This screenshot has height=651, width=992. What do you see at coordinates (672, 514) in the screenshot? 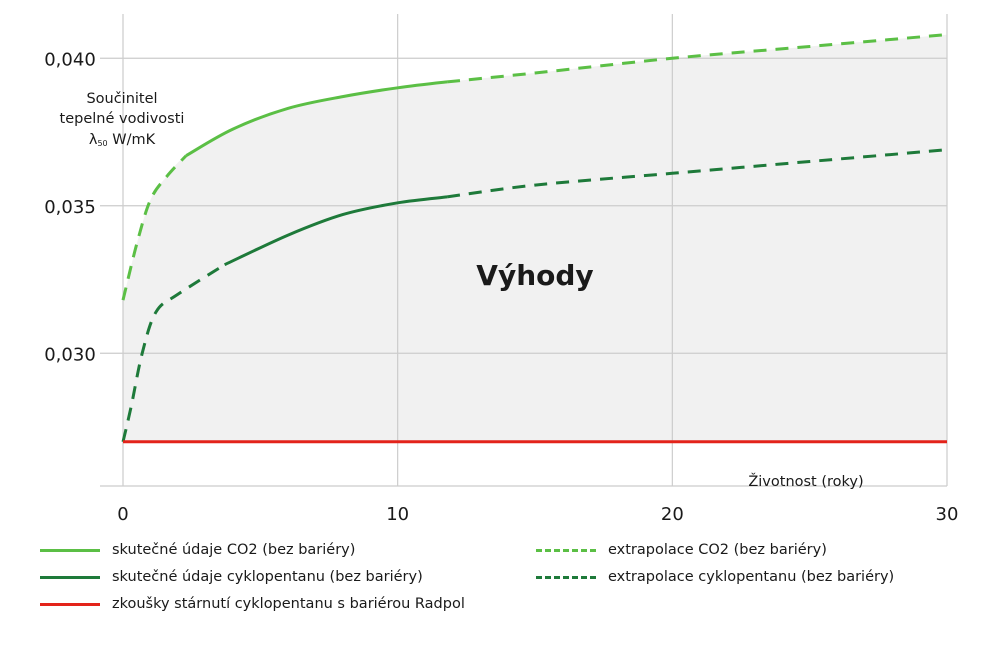
I see `x-tick-label-2: 20` at bounding box center [672, 514].